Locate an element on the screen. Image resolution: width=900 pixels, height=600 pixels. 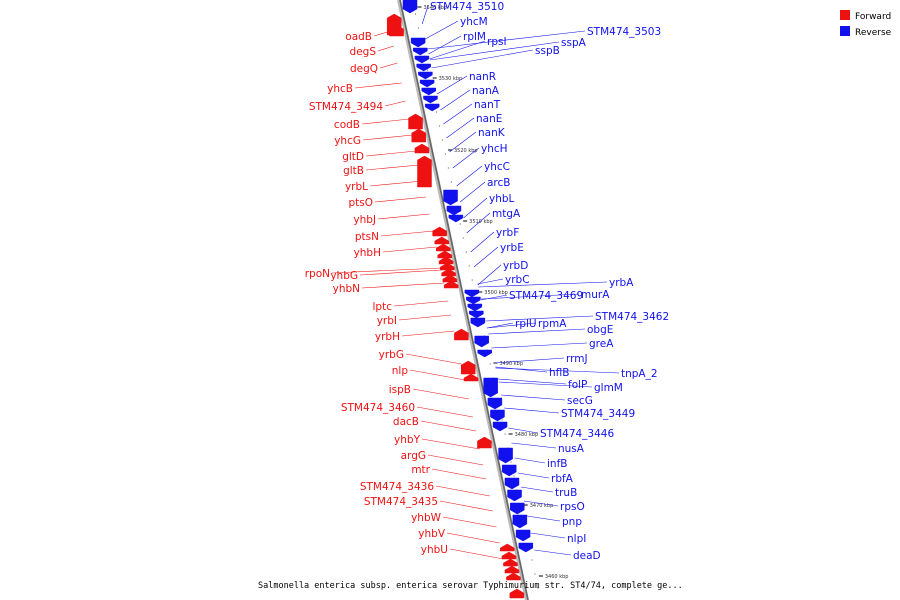
gene-label-reverse: nanE is located at coordinates (489, 119).